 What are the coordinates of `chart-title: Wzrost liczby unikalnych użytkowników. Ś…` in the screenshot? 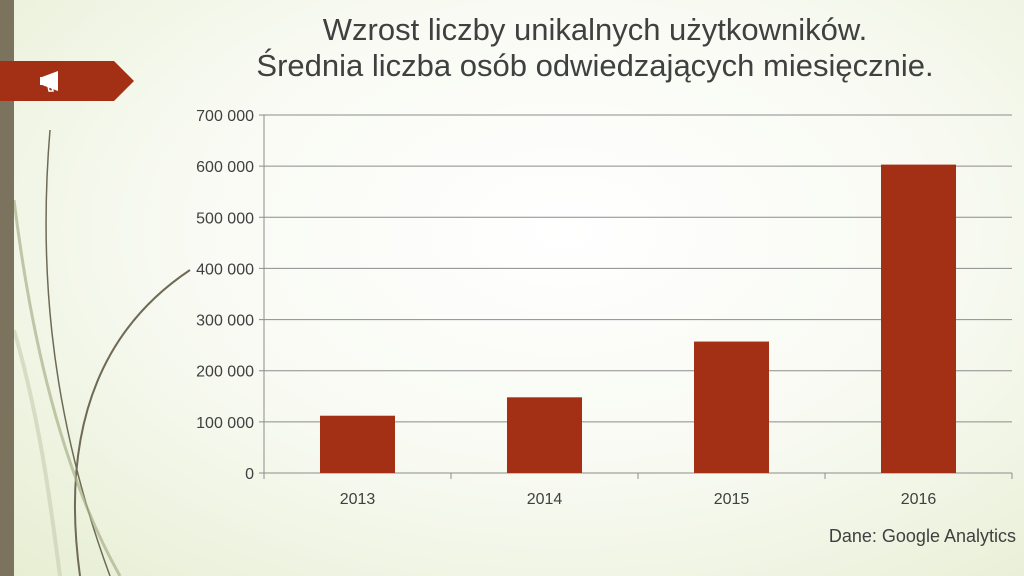 It's located at (595, 48).